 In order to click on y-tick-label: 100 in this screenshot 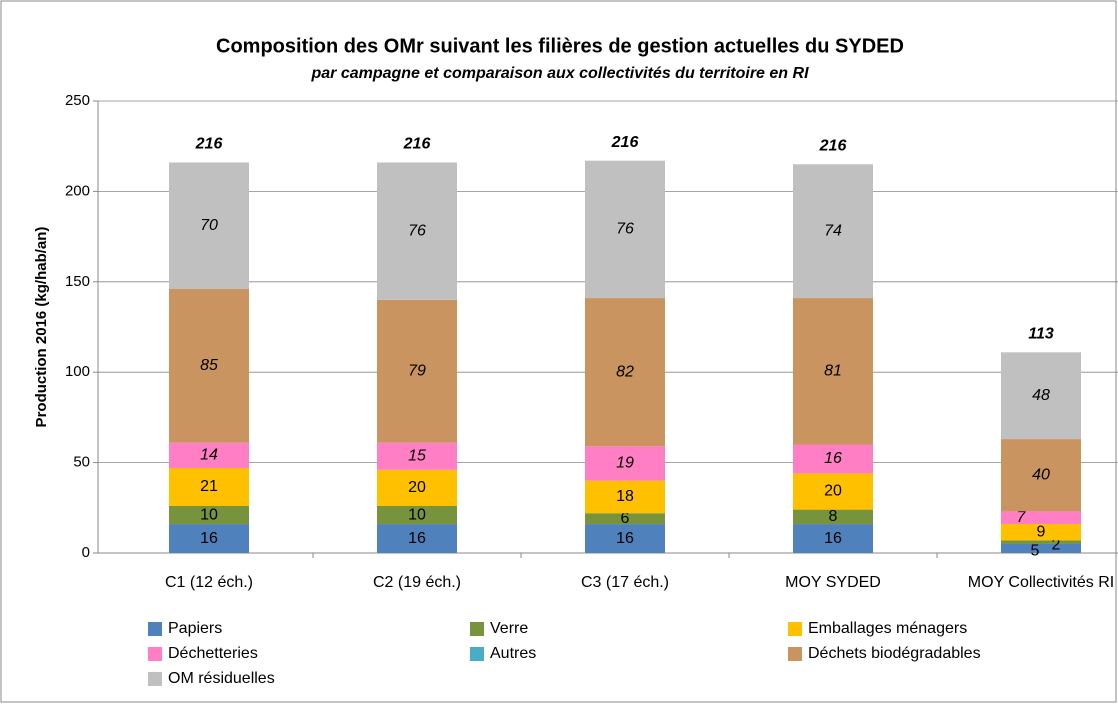, I will do `click(77, 371)`.